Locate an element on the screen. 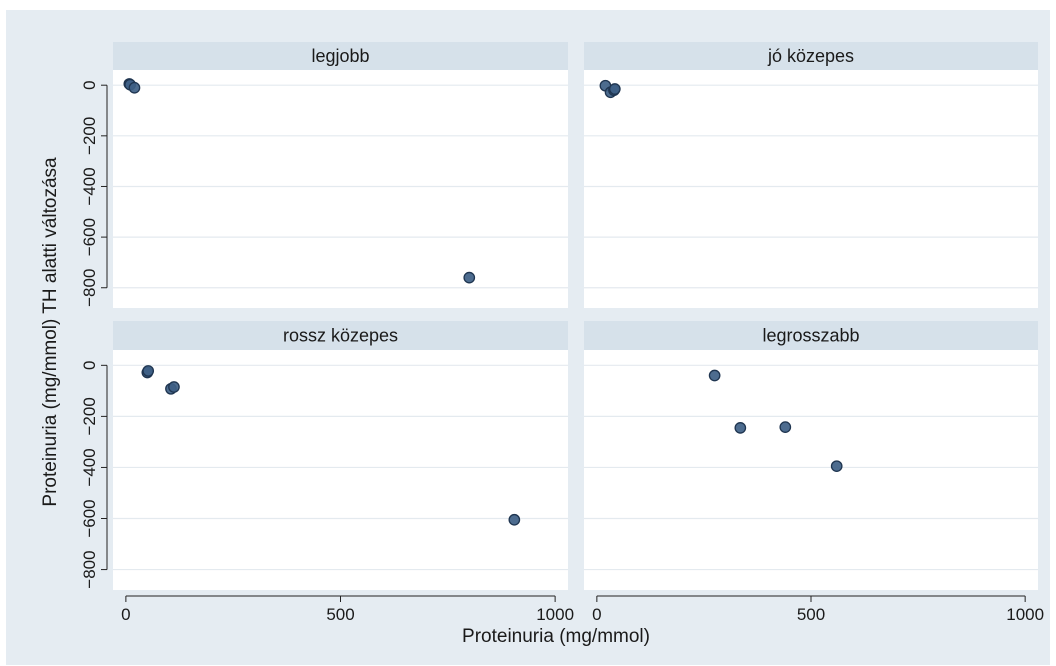 This screenshot has width=1056, height=666. x-axis-title: Proteinuria (mg/mmol) is located at coordinates (556, 636).